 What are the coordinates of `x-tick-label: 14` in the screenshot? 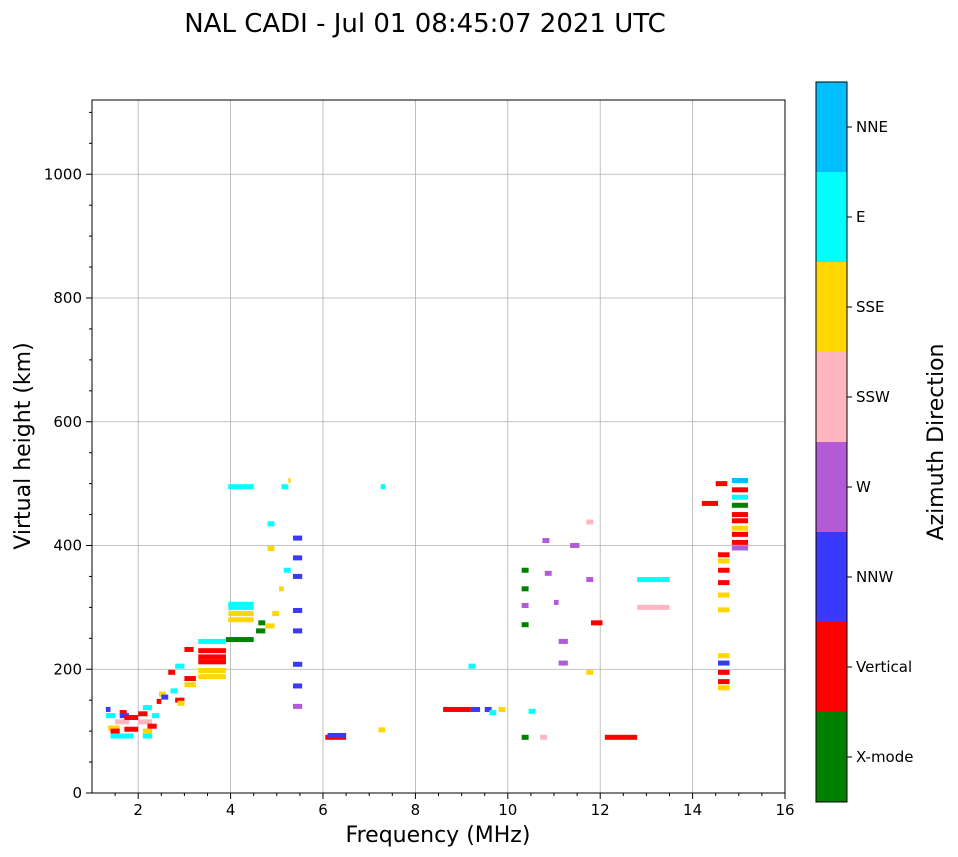 It's located at (692, 810).